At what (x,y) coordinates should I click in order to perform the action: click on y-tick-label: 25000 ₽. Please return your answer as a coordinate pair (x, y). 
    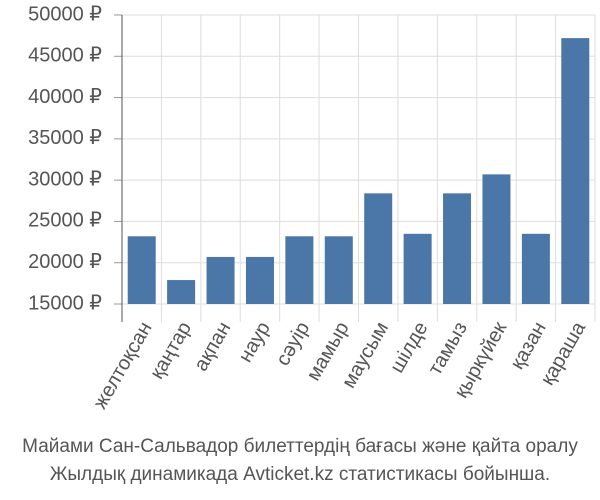
    Looking at the image, I should click on (65, 221).